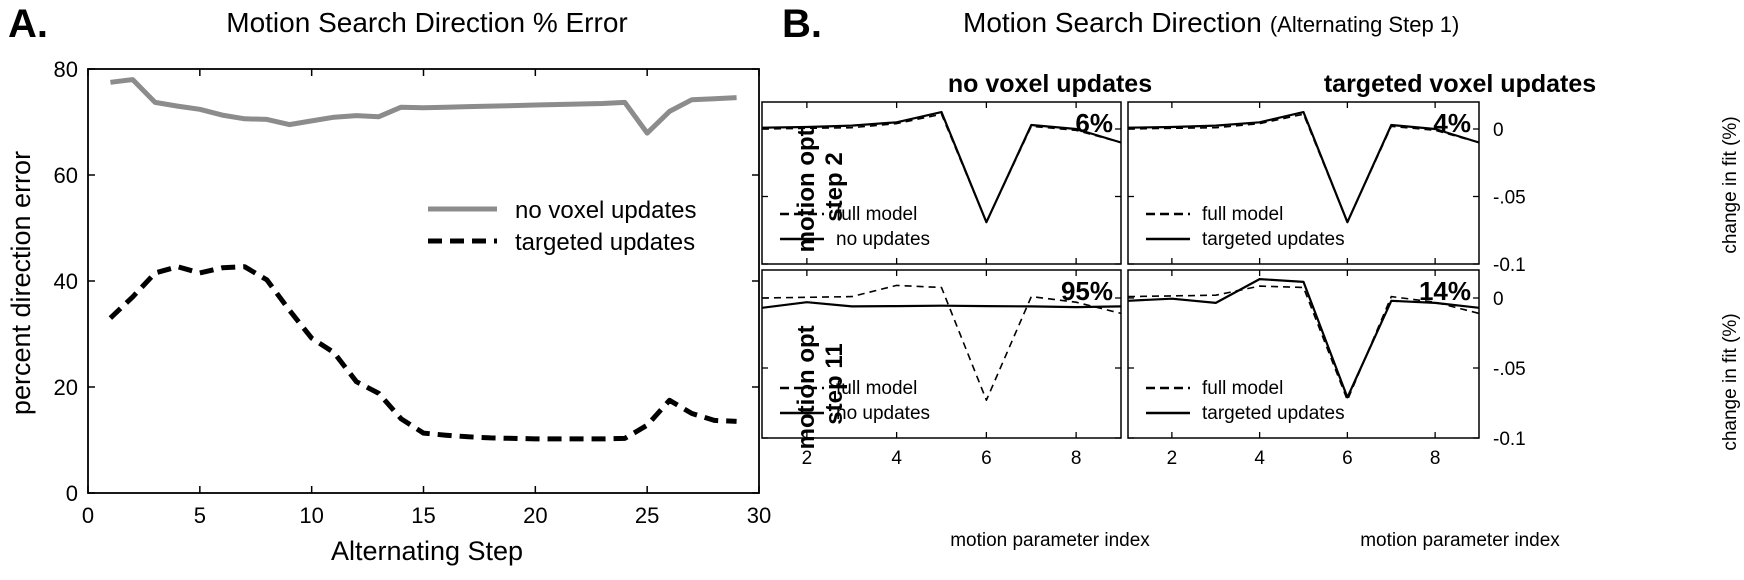  What do you see at coordinates (834, 383) in the screenshot?
I see `row-label-step-11-line2: step 11` at bounding box center [834, 383].